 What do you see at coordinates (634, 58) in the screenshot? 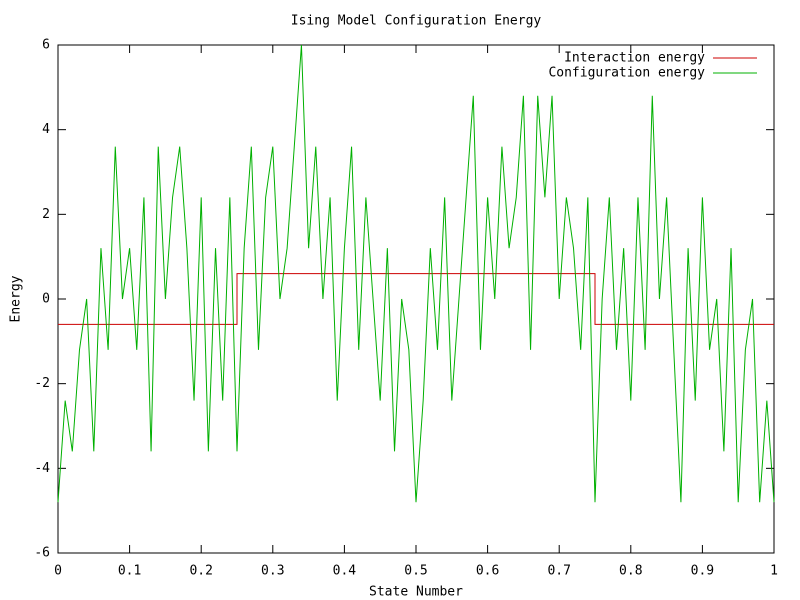
I see `legend-label: Interaction energy` at bounding box center [634, 58].